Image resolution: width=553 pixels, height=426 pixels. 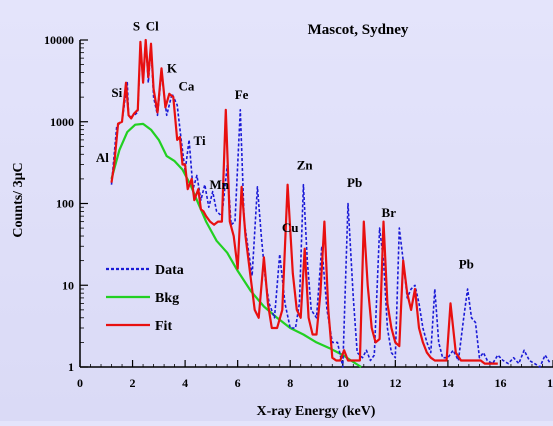 I want to click on legend-label-data: Data, so click(x=169, y=270).